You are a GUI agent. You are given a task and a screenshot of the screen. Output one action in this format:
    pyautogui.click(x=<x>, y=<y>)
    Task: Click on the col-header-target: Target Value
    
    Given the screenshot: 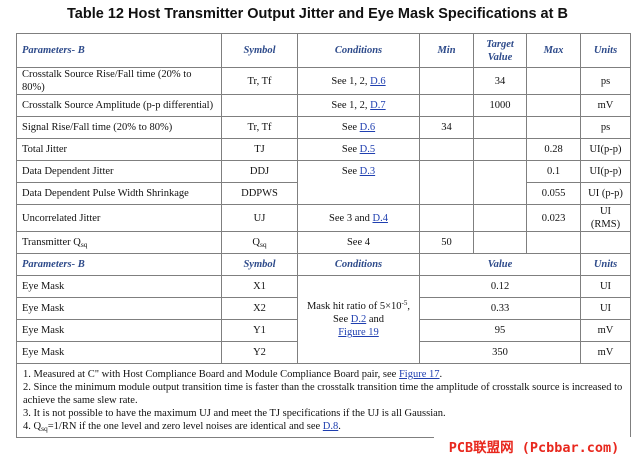 What is the action you would take?
    pyautogui.click(x=500, y=50)
    